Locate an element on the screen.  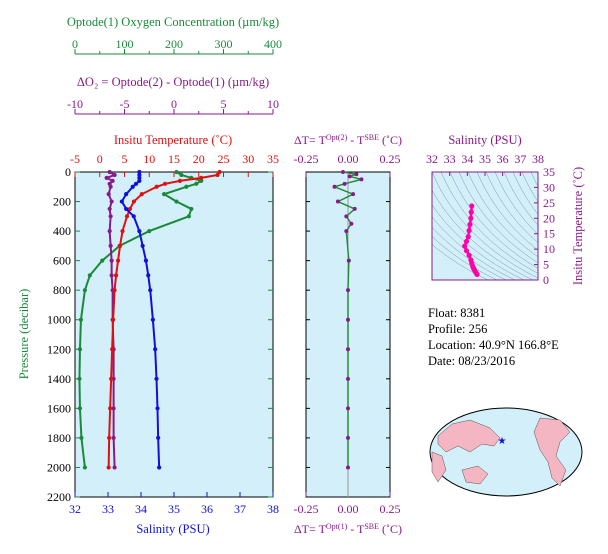
delta-o2-axis-title: ΔO₂ = Optode(2) - Optode(1) (µm/kg) is located at coordinates (173, 82).